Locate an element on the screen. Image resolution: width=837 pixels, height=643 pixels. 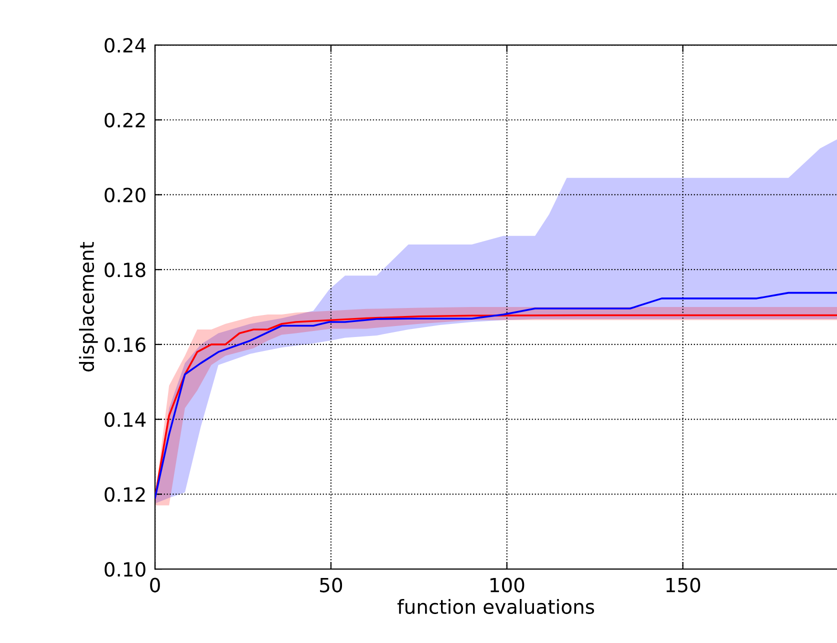
y-tick-label: 0.10 is located at coordinates (125, 569).